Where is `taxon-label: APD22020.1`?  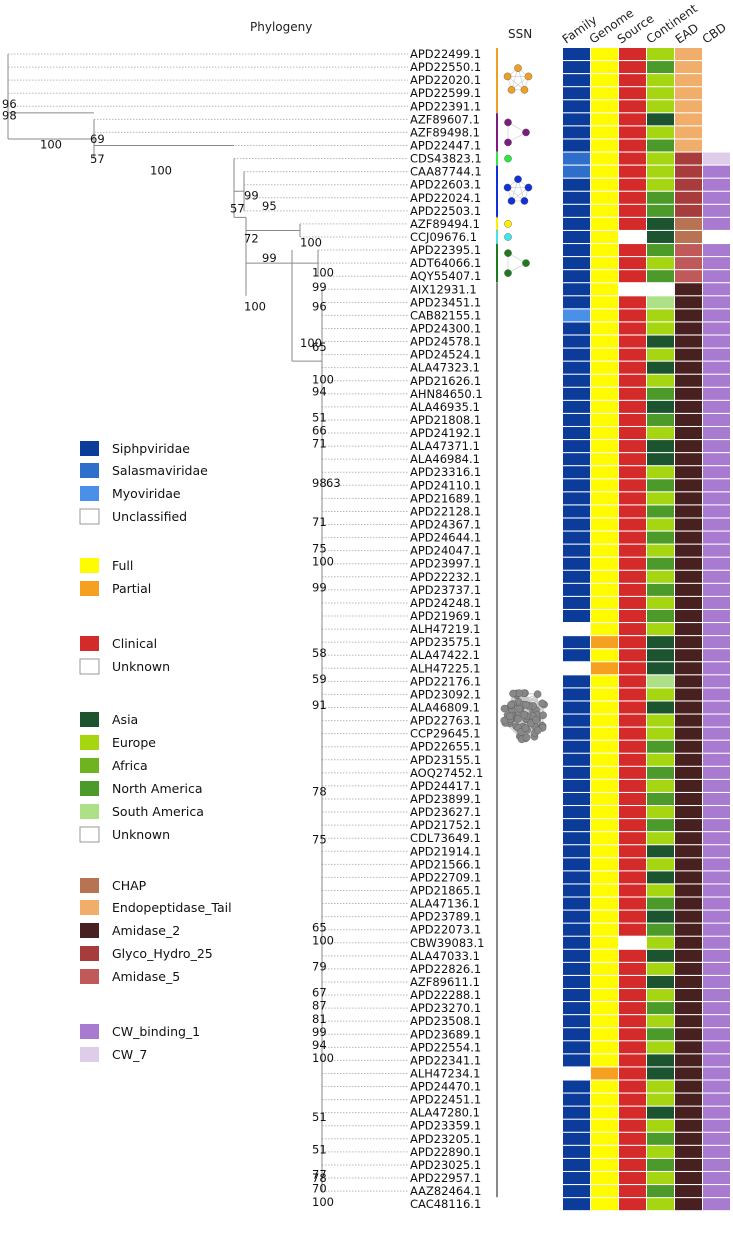 taxon-label: APD22020.1 is located at coordinates (445, 80).